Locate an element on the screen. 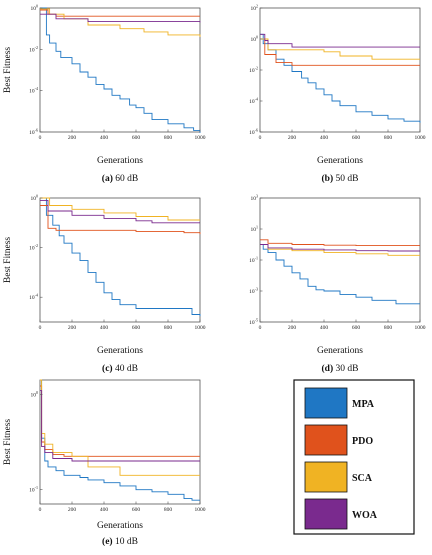 This screenshot has height=555, width=432. y-tick-exponent-b: -6 is located at coordinates (256, 130).